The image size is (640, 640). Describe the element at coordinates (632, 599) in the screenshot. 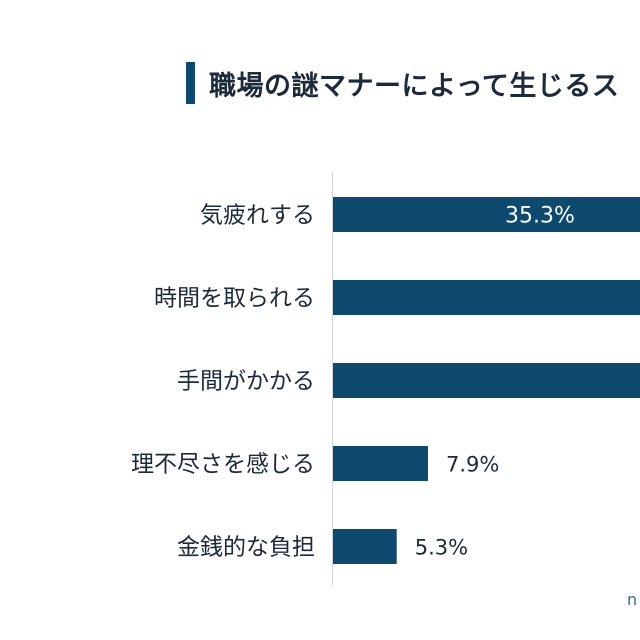

I see `source-fragment: n` at that location.